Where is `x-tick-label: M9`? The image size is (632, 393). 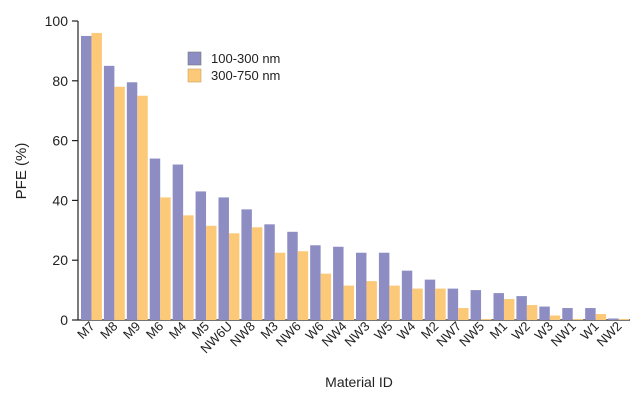 x-tick-label: M9 is located at coordinates (131, 330).